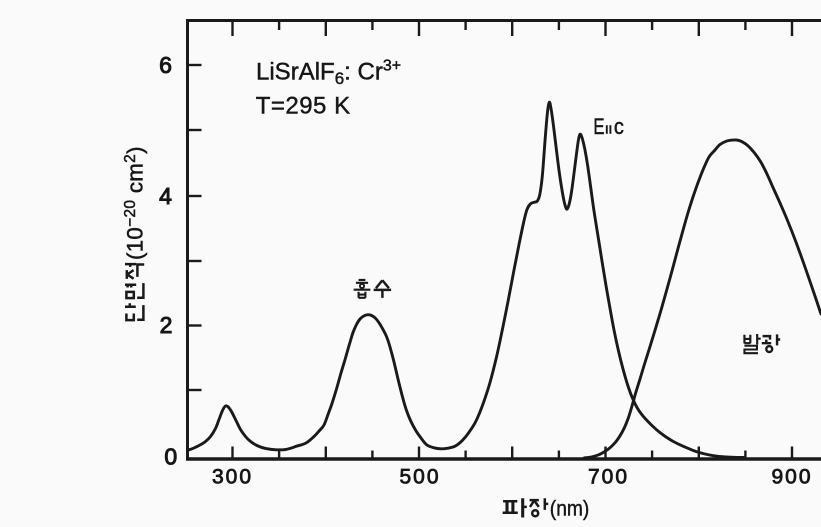  I want to click on svg-text: 700, so click(608, 477).